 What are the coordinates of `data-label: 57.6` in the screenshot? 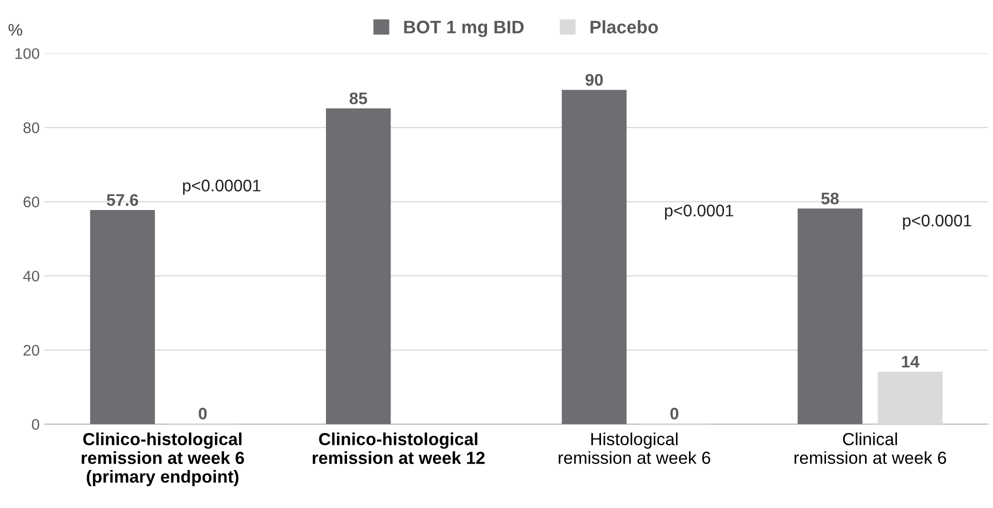 It's located at (122, 200).